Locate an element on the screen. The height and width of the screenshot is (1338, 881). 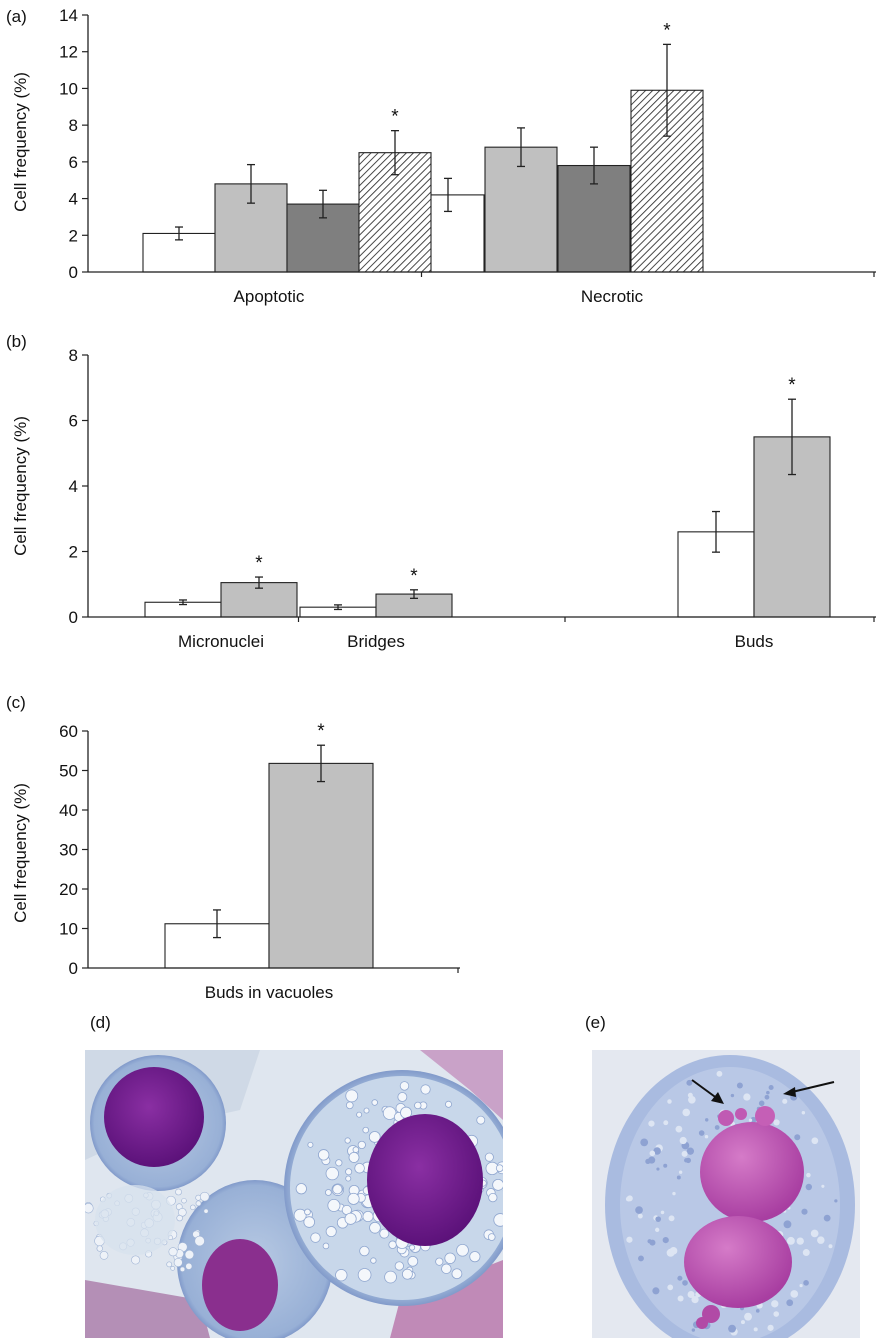
x-category-label: Buds in vacuoles is located at coordinates (269, 992).